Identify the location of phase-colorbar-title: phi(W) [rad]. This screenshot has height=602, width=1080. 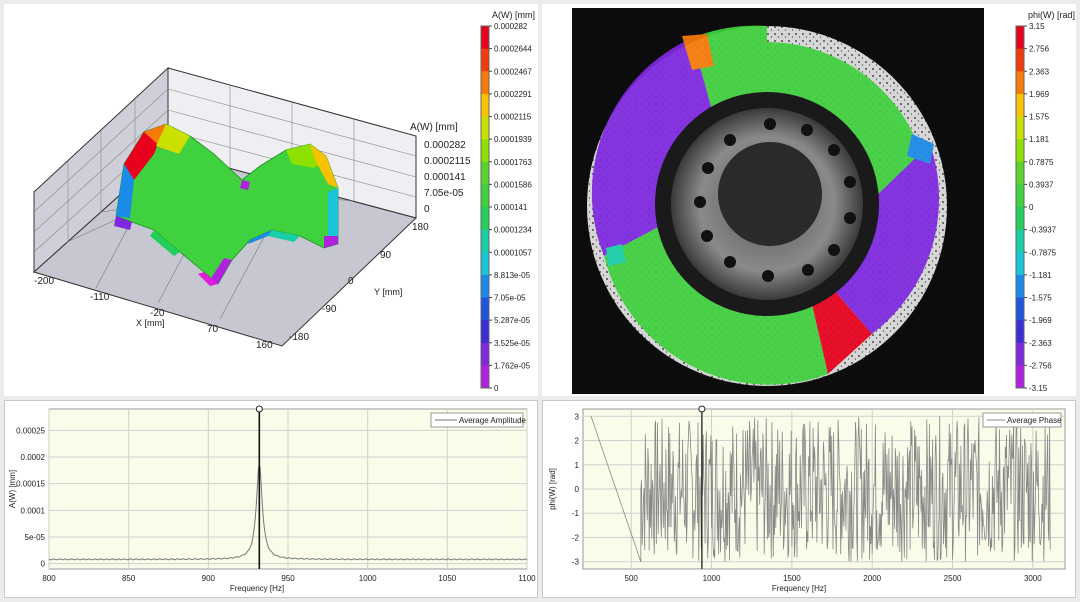
(1051, 15).